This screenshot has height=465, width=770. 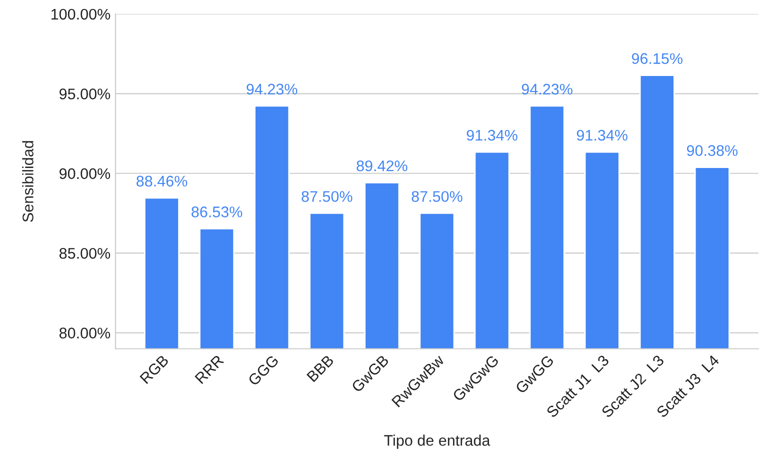 What do you see at coordinates (85, 94) in the screenshot?
I see `y-tick-label: 95.00%` at bounding box center [85, 94].